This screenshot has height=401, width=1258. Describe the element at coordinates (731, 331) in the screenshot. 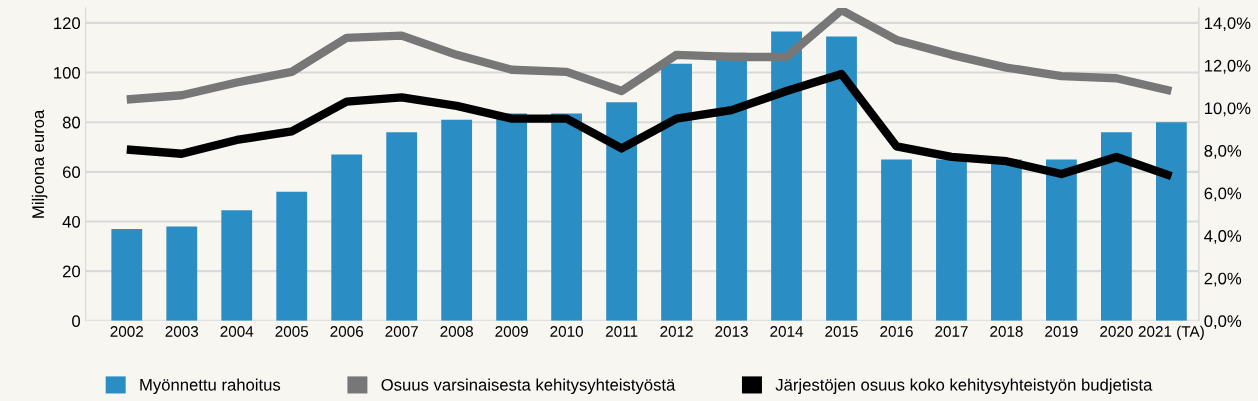

I see `x-tick-label: 2013` at that location.